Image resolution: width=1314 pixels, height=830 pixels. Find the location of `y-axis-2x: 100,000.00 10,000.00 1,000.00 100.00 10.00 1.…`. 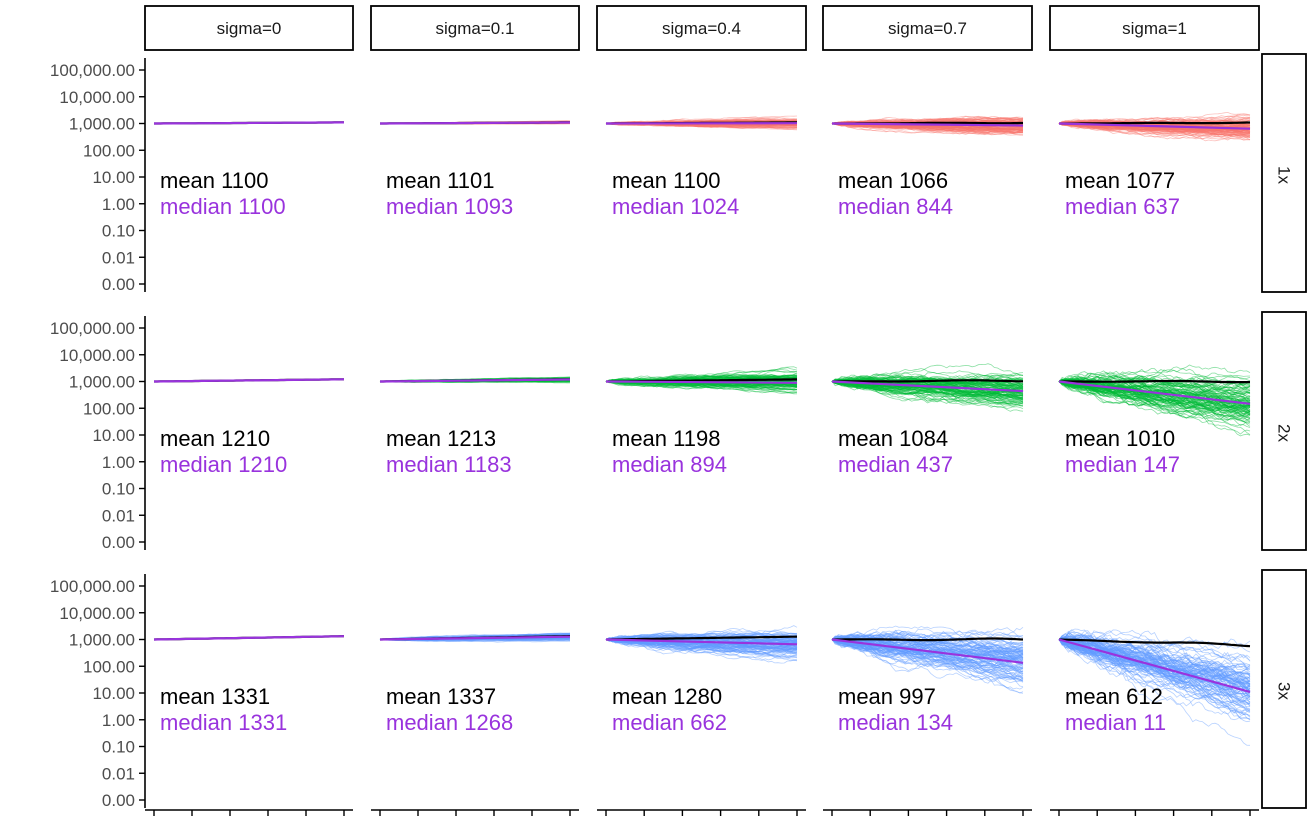

y-axis-2x: 100,000.00 10,000.00 1,000.00 100.00 10.00 1.… is located at coordinates (98, 434).